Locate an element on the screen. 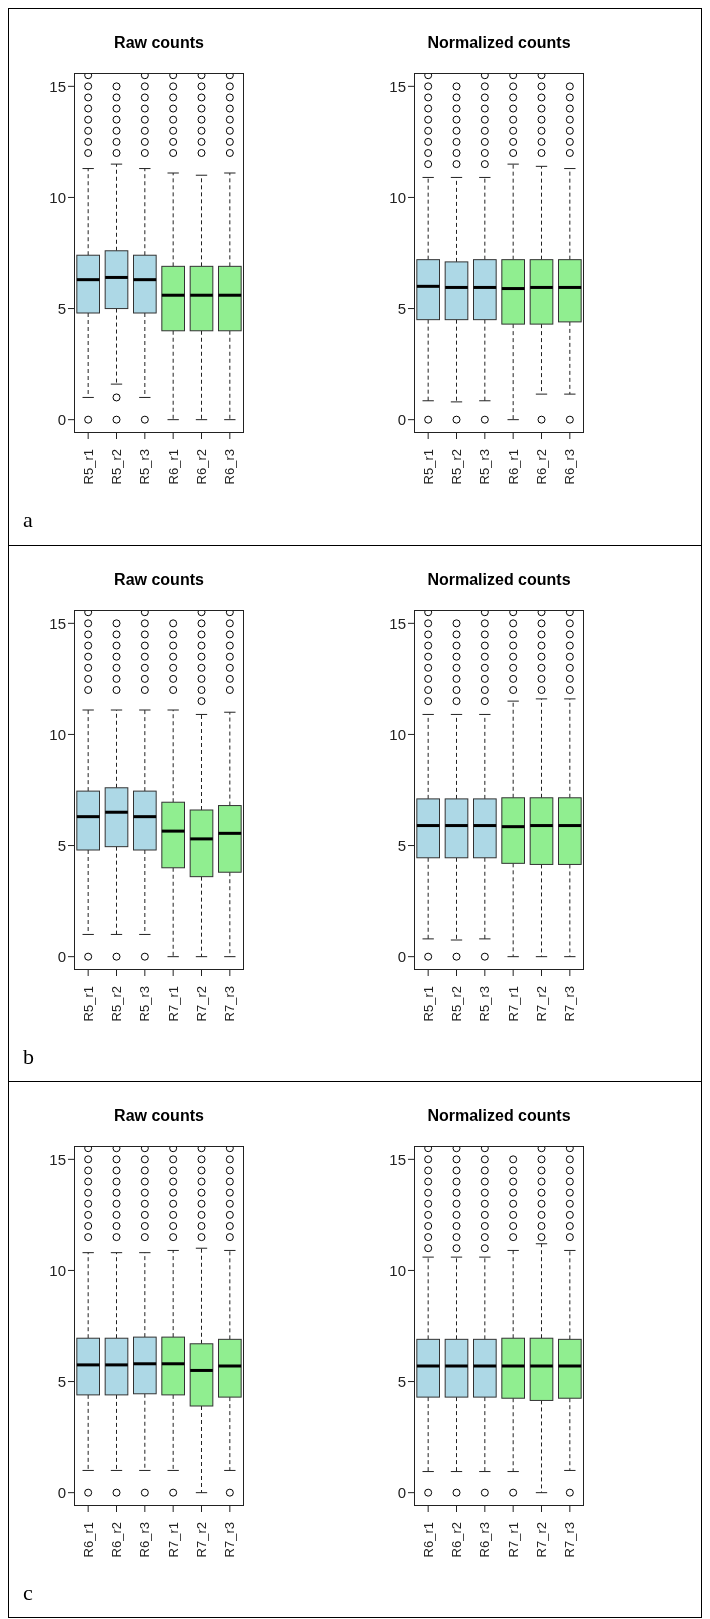  text: b is located at coordinates (29, 1057).